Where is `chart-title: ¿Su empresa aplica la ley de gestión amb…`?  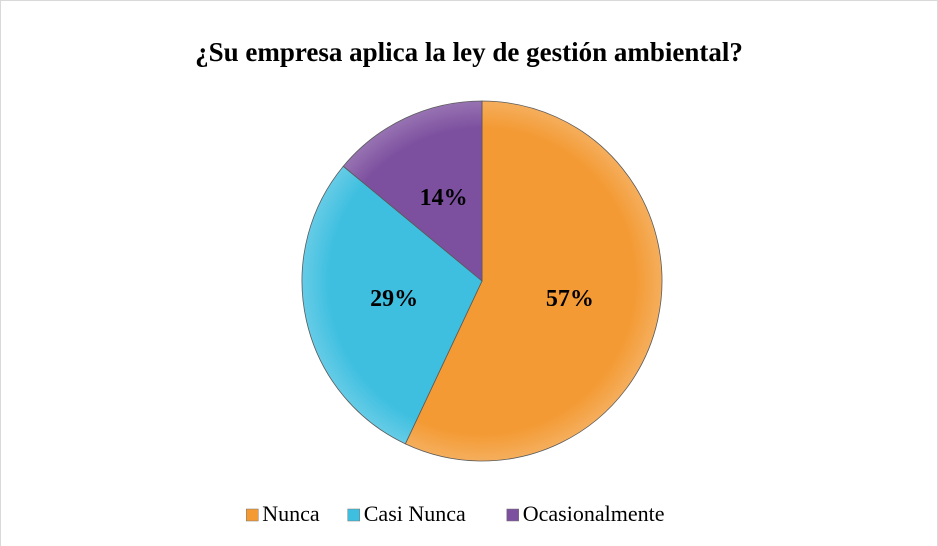 chart-title: ¿Su empresa aplica la ley de gestión amb… is located at coordinates (469, 52).